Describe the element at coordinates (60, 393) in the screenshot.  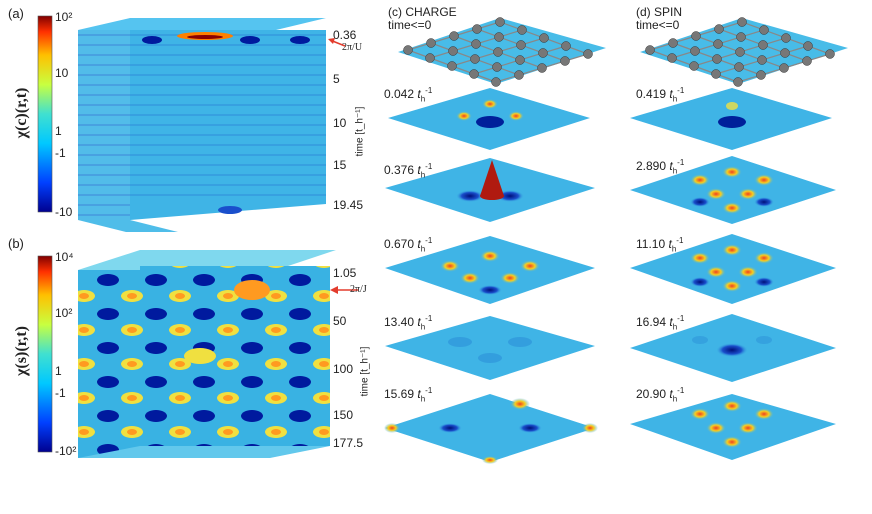
I see `cbar-b-tick: -1` at that location.